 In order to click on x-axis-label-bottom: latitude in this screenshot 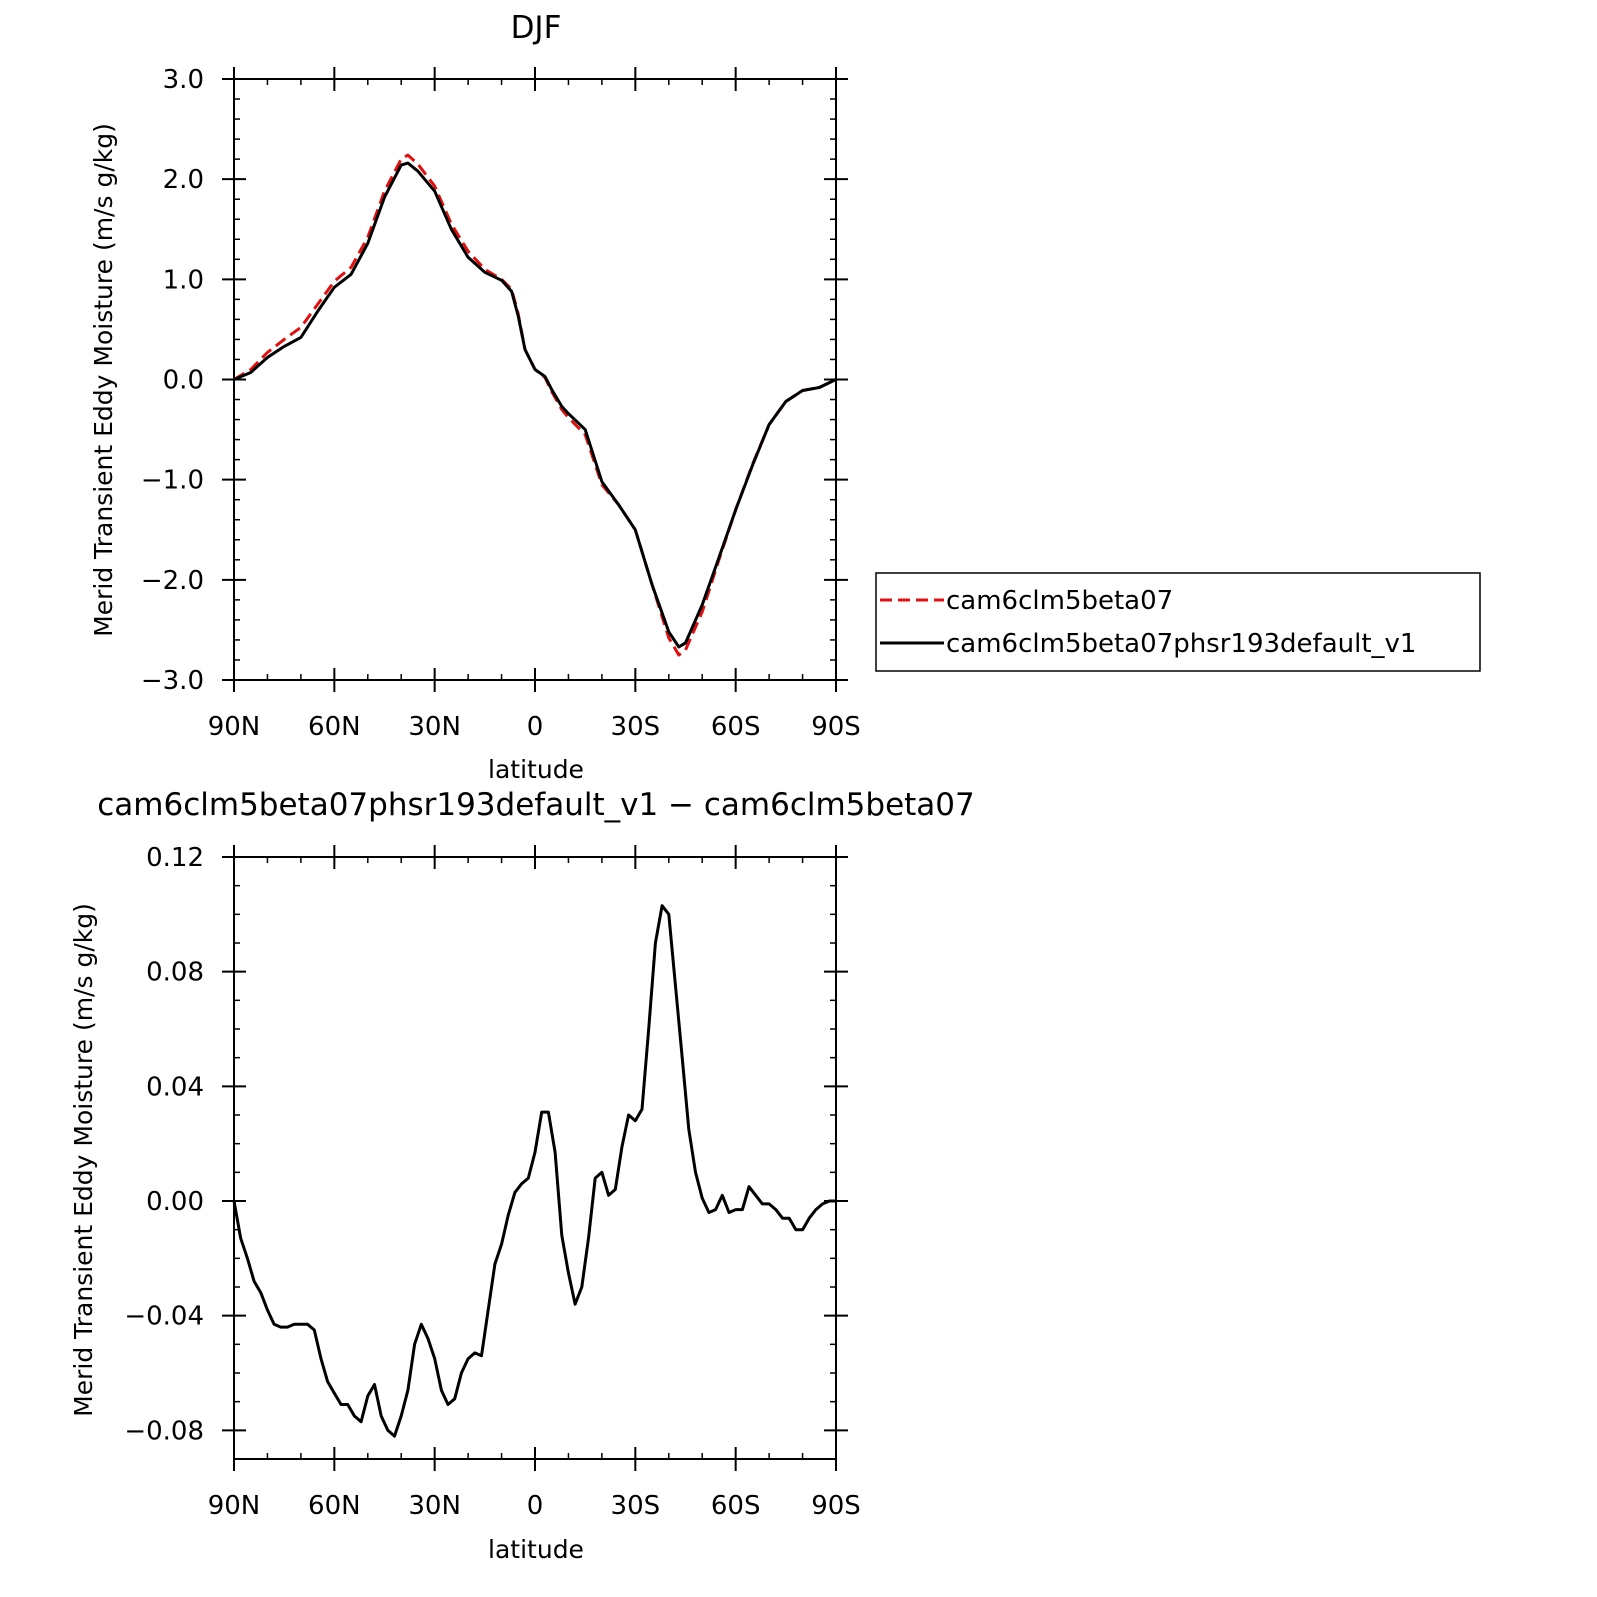, I will do `click(536, 1549)`.